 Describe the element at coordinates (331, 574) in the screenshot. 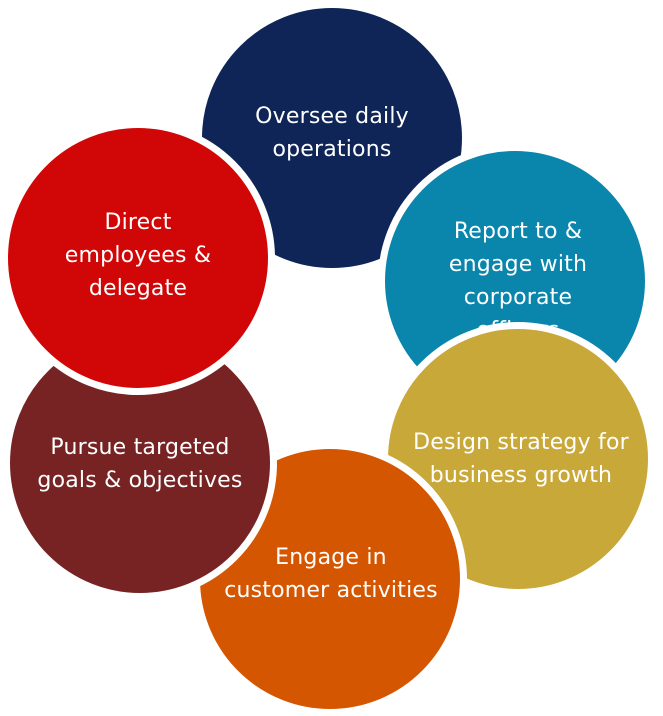

I see `node-label: Engage in customer activities` at that location.